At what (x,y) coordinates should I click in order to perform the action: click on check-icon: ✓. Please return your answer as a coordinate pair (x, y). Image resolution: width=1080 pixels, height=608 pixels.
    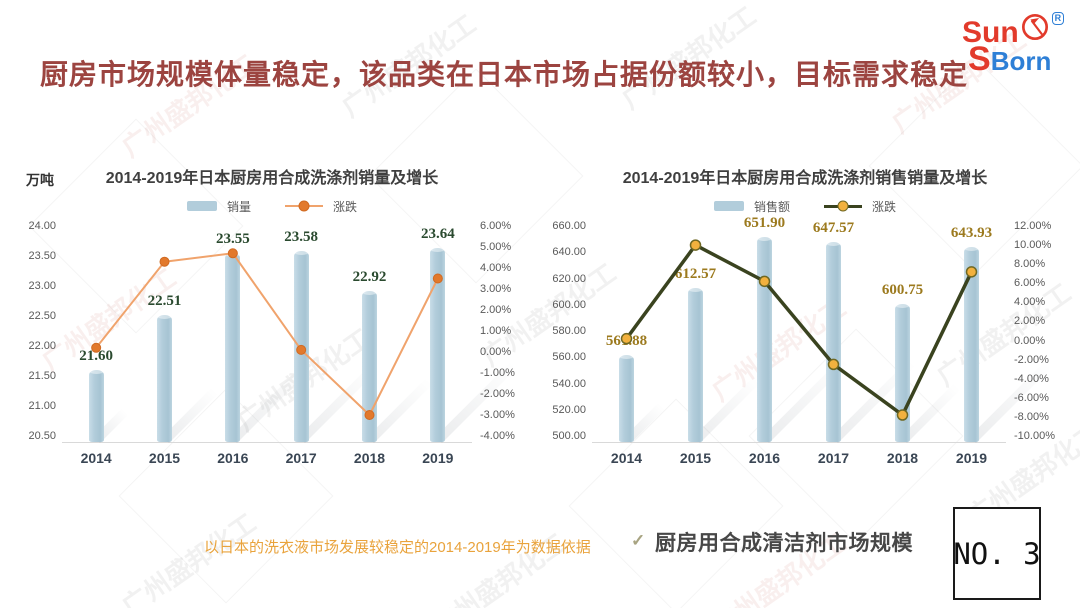
    Looking at the image, I should click on (638, 540).